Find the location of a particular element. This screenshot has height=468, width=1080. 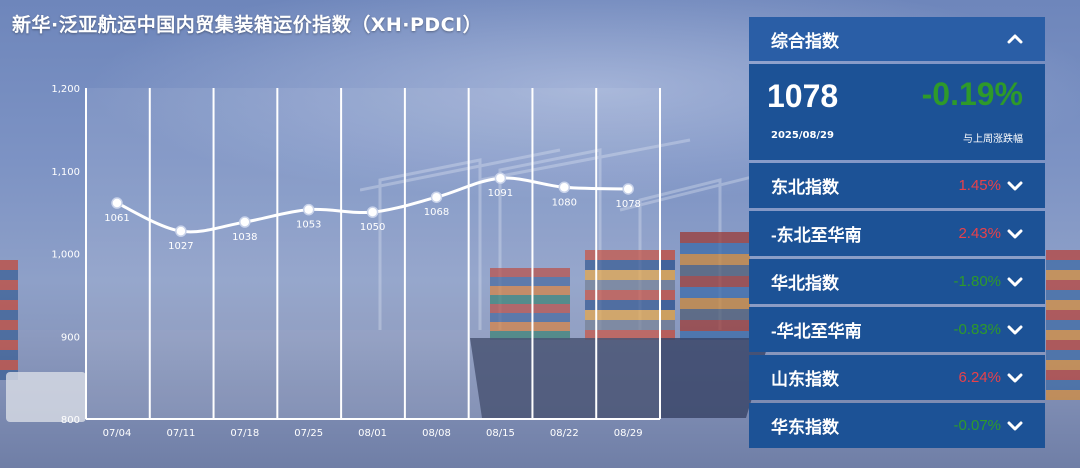

region-index-change: 2.43% is located at coordinates (979, 233).